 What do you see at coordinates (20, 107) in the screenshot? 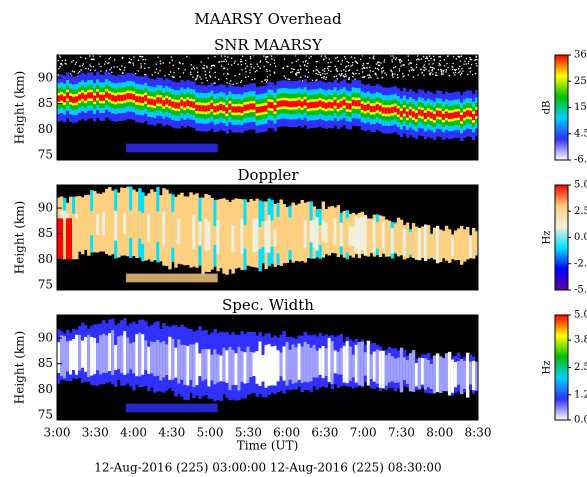
I see `y-axis-label: Height (km)` at bounding box center [20, 107].